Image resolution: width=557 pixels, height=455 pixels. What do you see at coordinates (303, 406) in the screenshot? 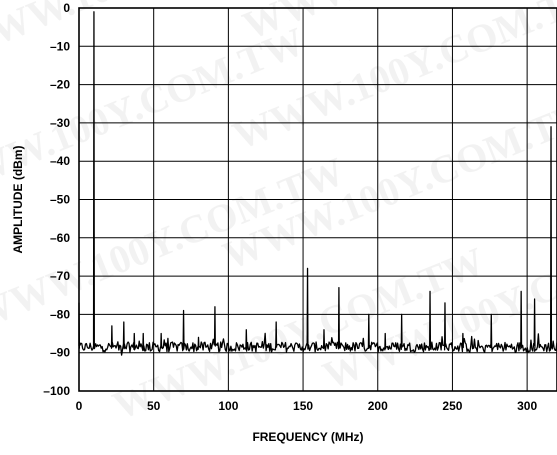
I see `x-tick-label: 150` at bounding box center [303, 406].